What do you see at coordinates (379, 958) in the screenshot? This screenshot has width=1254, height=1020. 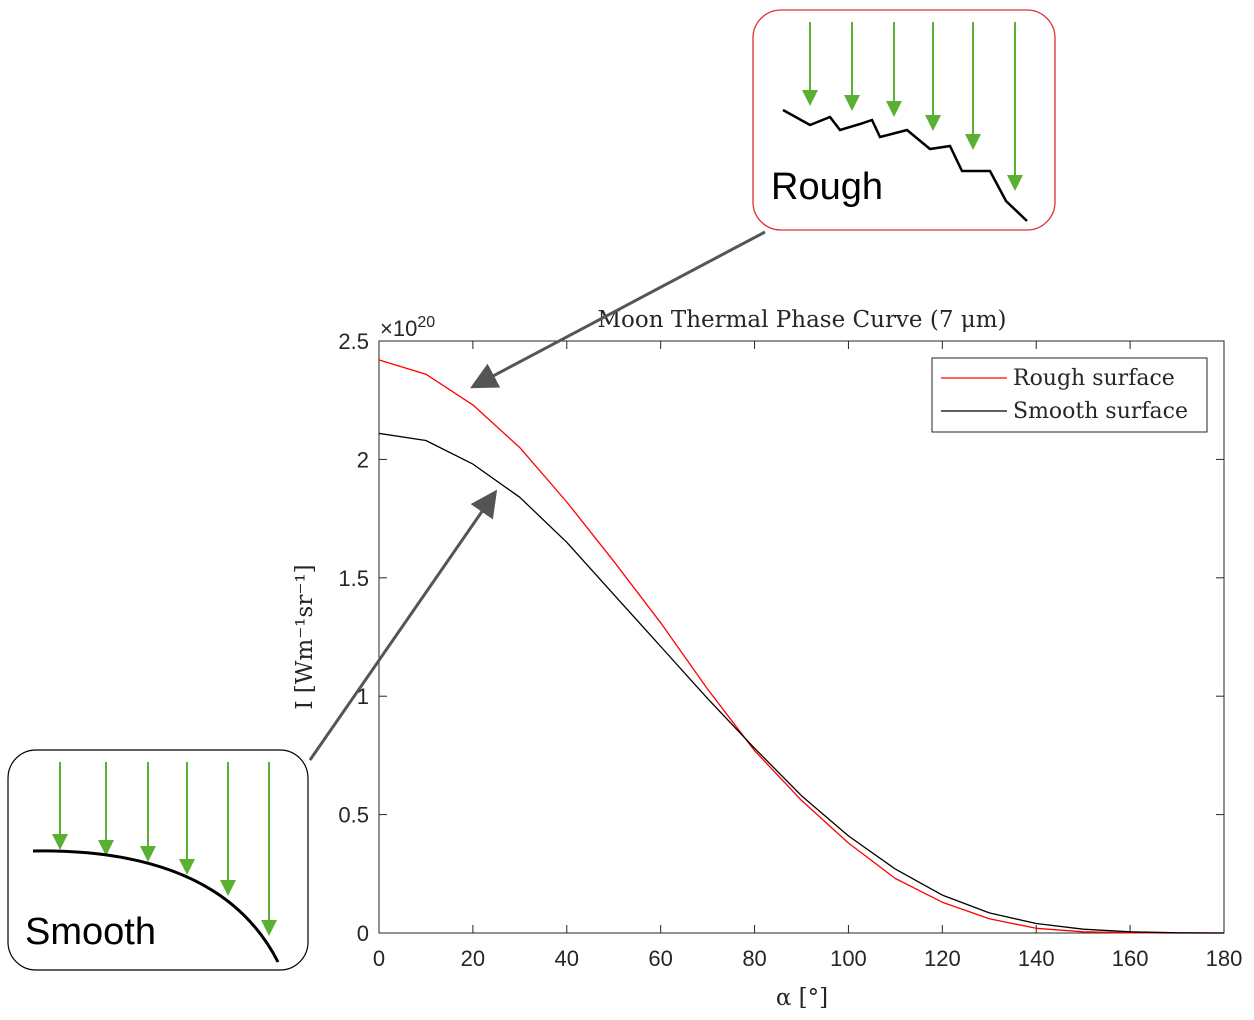 I see `x-tick-label: 0` at bounding box center [379, 958].